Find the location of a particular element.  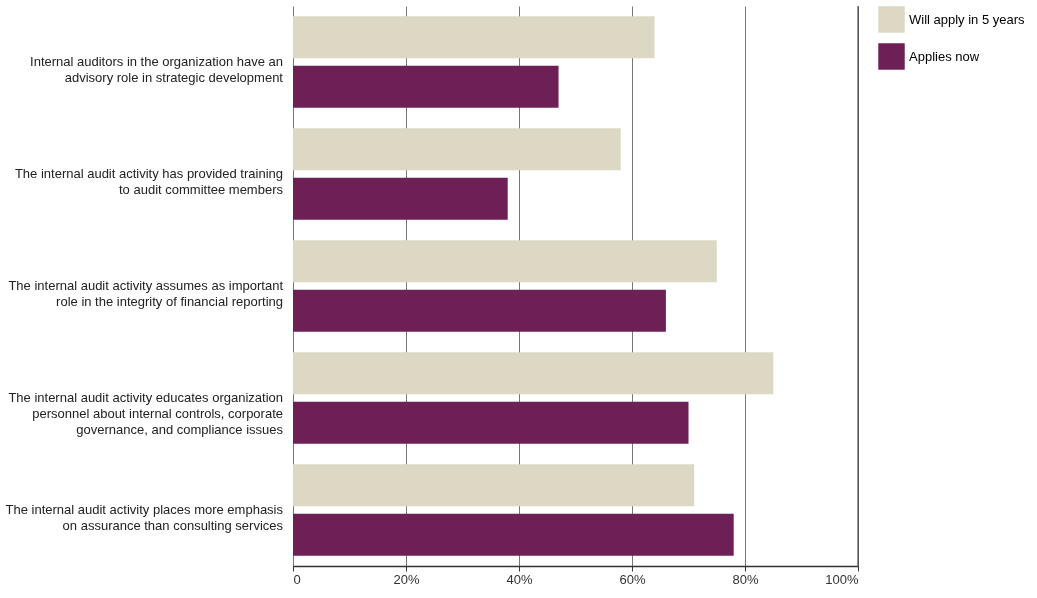

x-tick-label: 40% is located at coordinates (519, 579).